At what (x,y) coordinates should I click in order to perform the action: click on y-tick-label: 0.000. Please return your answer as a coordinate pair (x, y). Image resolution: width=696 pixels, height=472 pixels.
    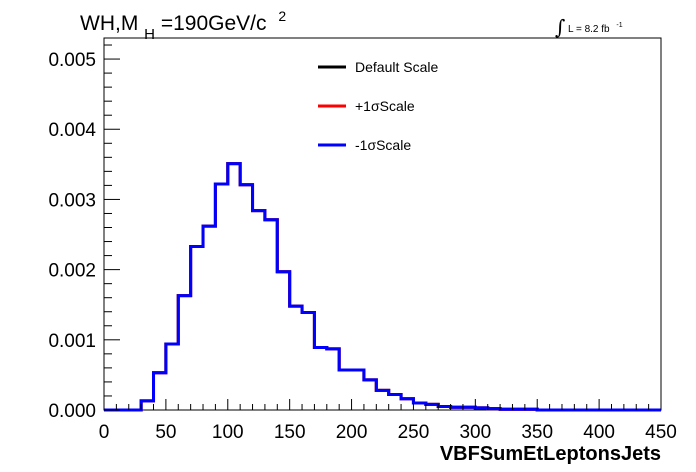
    Looking at the image, I should click on (72, 411).